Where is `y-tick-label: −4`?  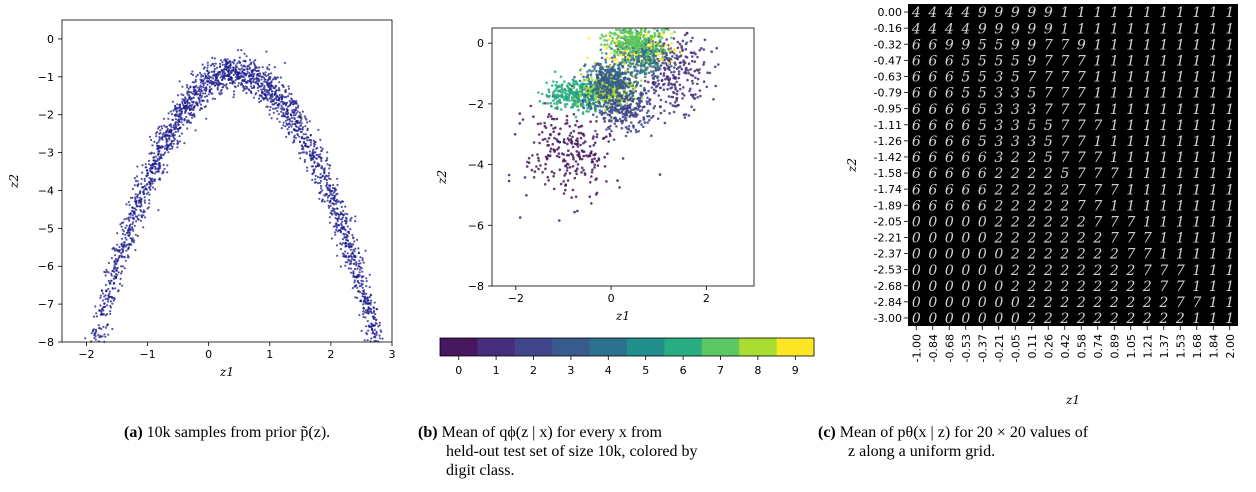
y-tick-label: −4 is located at coordinates (476, 165).